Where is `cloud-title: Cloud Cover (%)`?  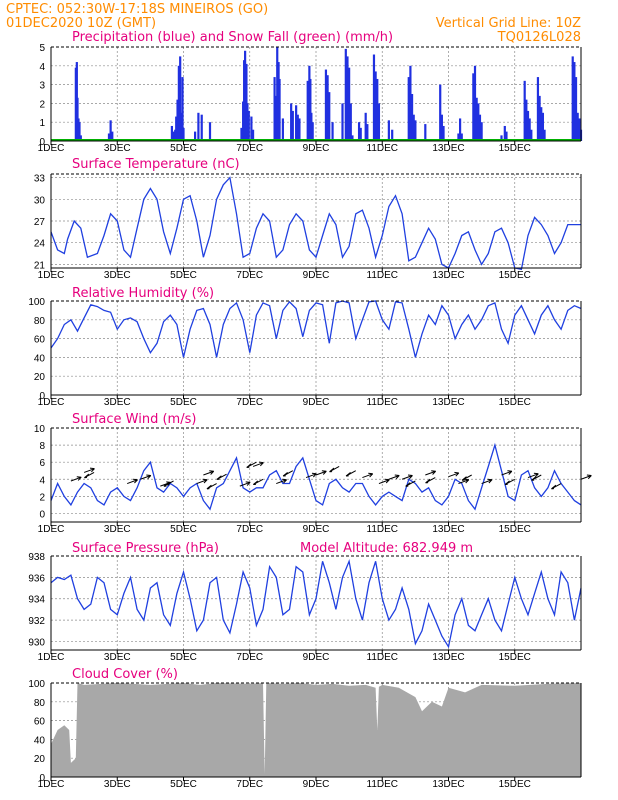
cloud-title: Cloud Cover (%) is located at coordinates (125, 674).